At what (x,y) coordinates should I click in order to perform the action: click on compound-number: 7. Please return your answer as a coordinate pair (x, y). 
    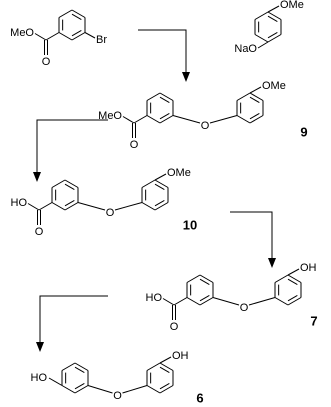
    Looking at the image, I should click on (313, 320).